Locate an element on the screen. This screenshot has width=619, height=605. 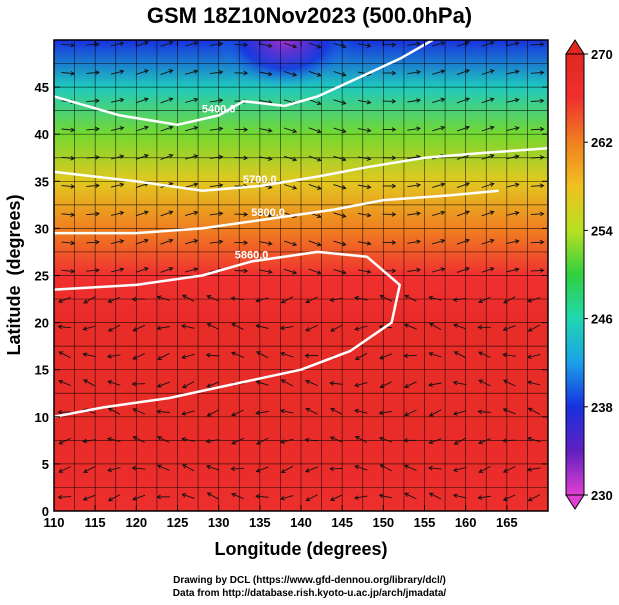
x-tick-label: 130 is located at coordinates (219, 522).